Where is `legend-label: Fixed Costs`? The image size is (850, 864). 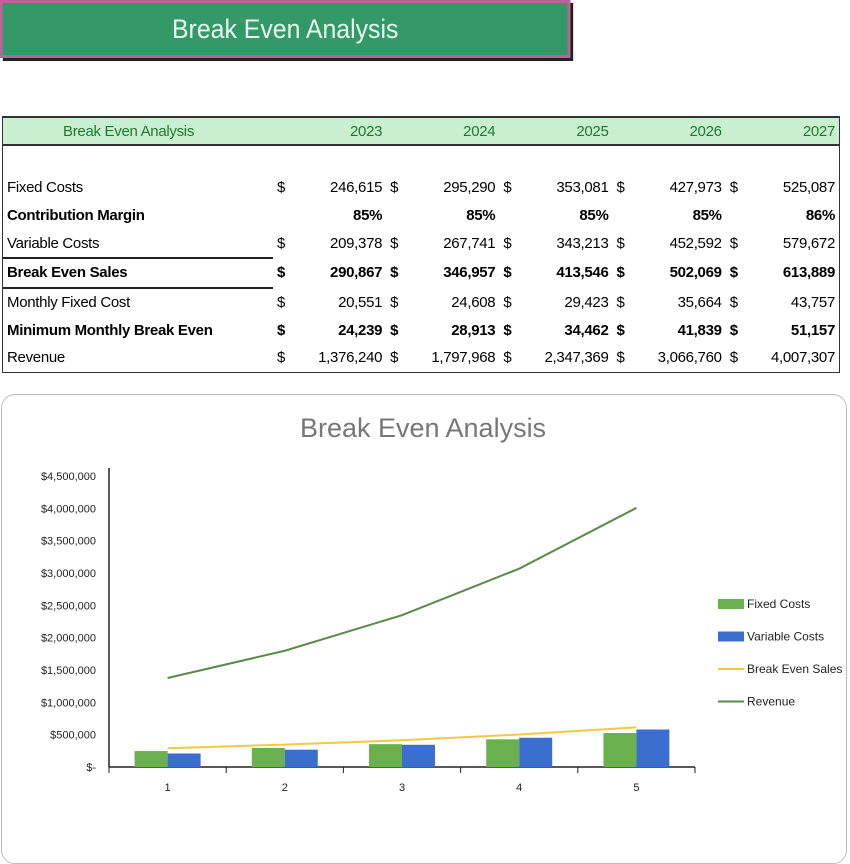
legend-label: Fixed Costs is located at coordinates (778, 604).